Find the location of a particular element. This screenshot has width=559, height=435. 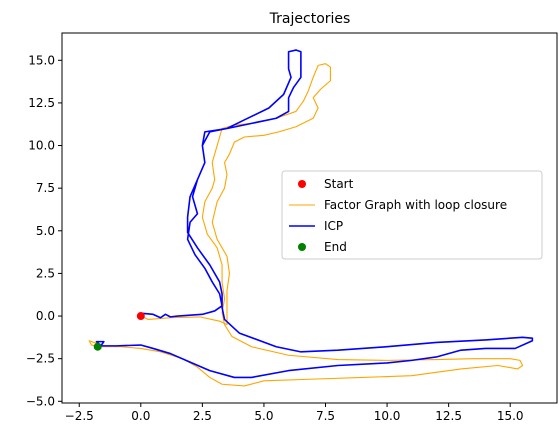

y-axis: −5.0 −2.5 0.0 2.5 5.0 7.5 10.0 12.5 15.0 is located at coordinates (44, 230).